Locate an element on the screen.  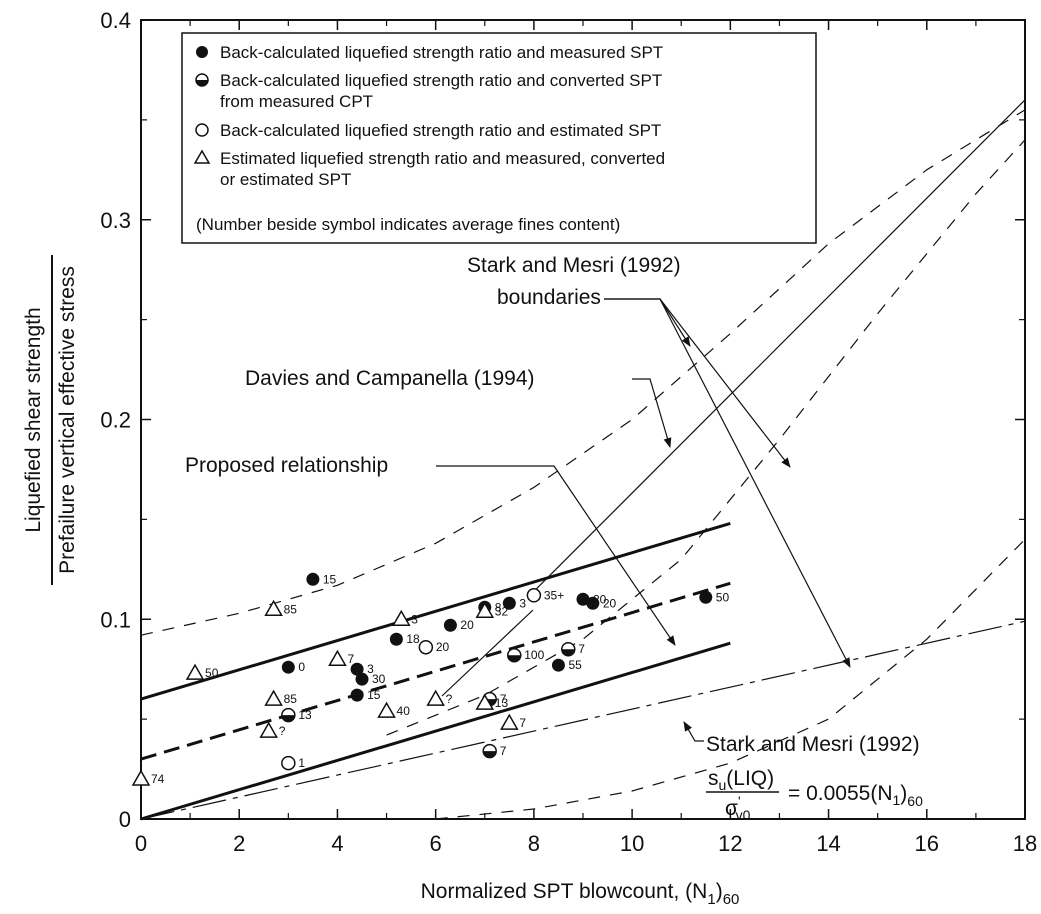
line-proposed-upper is located at coordinates (435, 611).